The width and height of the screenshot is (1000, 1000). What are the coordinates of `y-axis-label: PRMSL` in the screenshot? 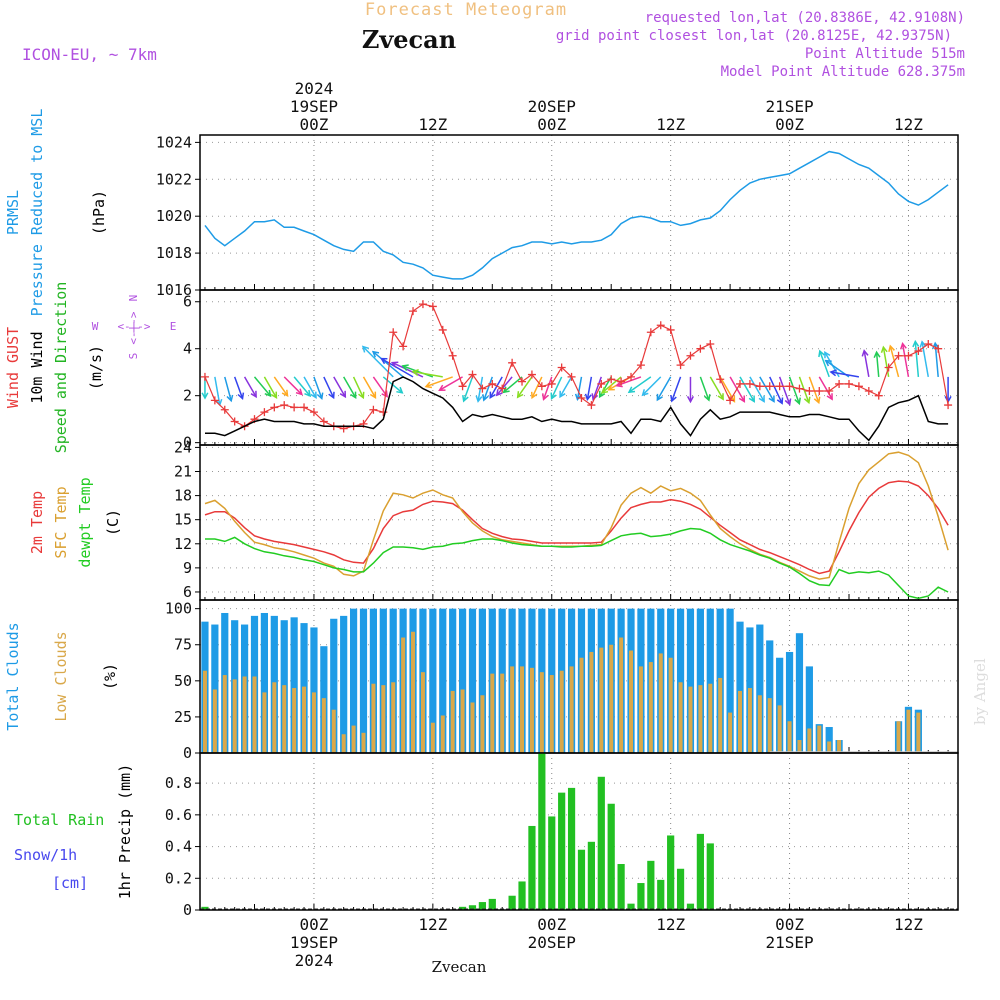 It's located at (13, 212).